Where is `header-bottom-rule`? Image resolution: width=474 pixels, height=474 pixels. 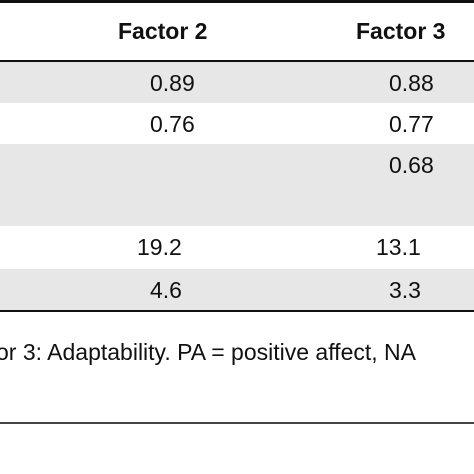 header-bottom-rule is located at coordinates (237, 61).